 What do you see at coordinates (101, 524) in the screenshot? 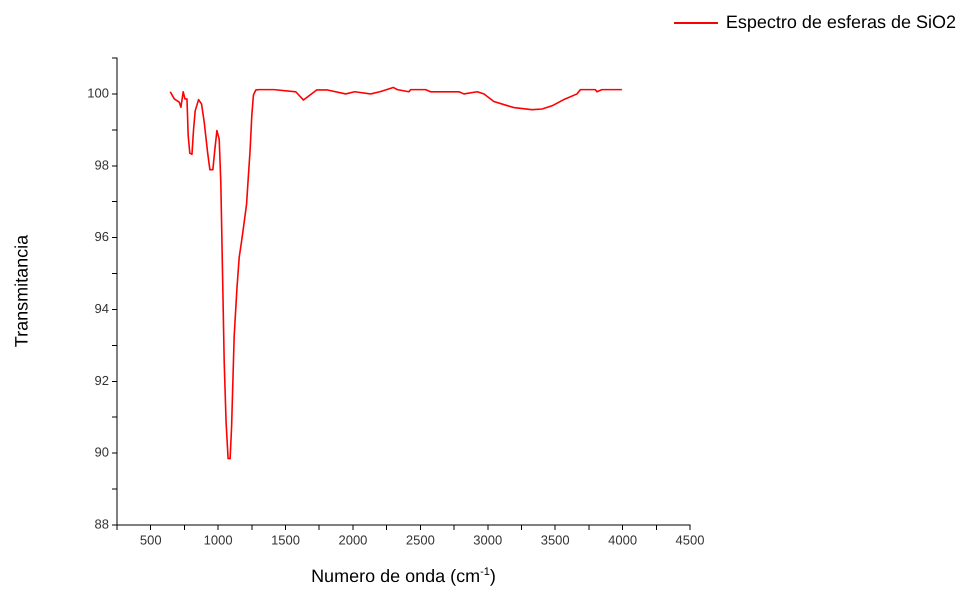
I see `y-tick-label: 88` at bounding box center [101, 524].